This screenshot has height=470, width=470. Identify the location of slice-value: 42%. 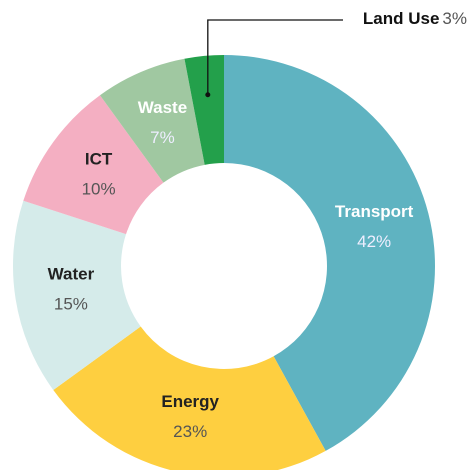
(374, 241).